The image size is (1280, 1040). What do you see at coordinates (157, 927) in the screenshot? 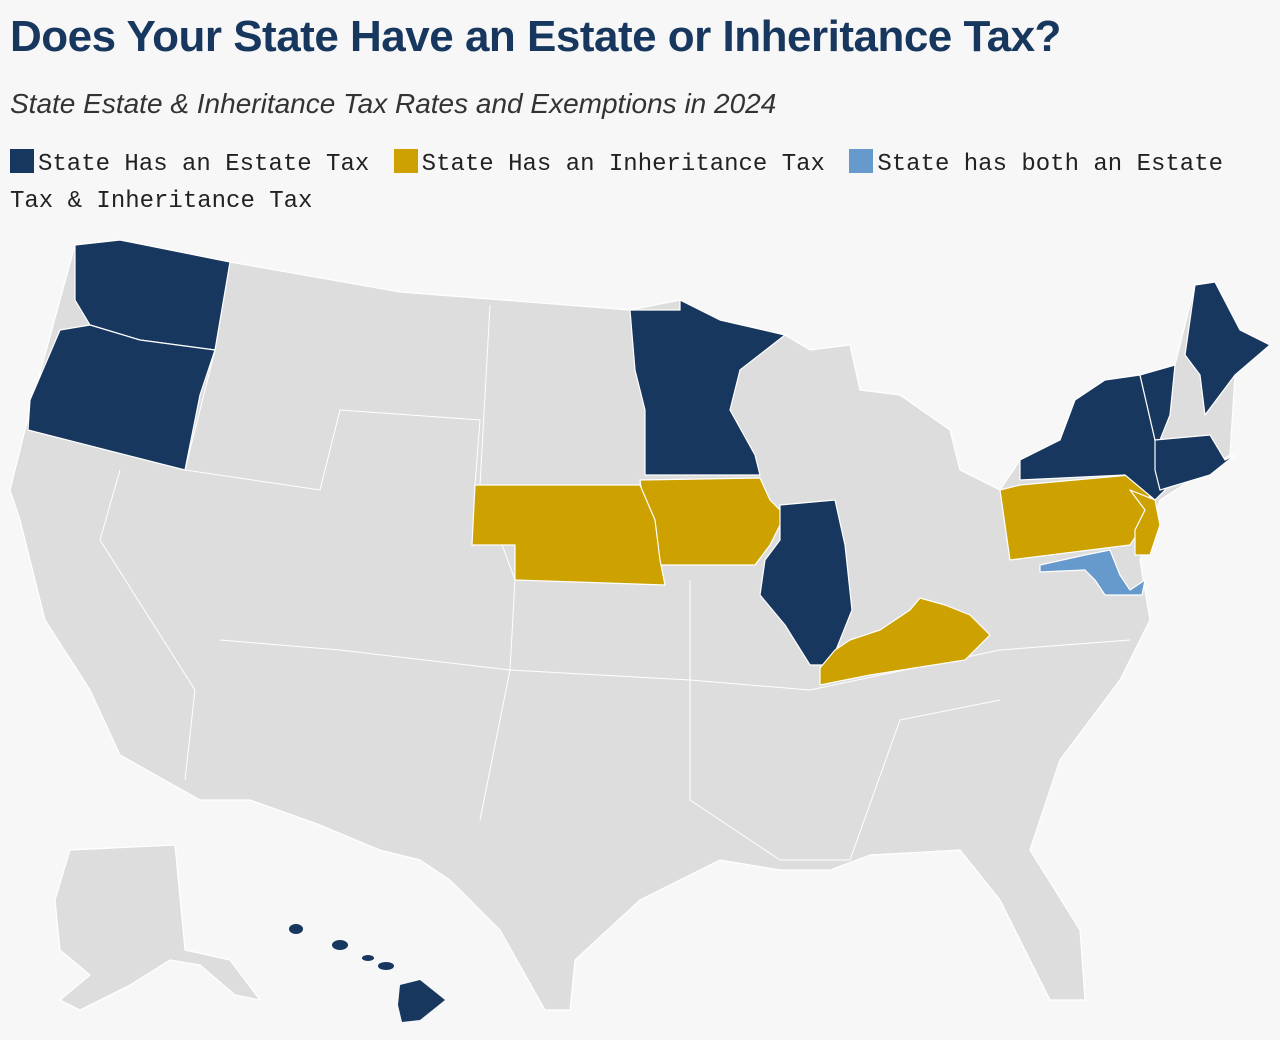
I see `alaska` at bounding box center [157, 927].